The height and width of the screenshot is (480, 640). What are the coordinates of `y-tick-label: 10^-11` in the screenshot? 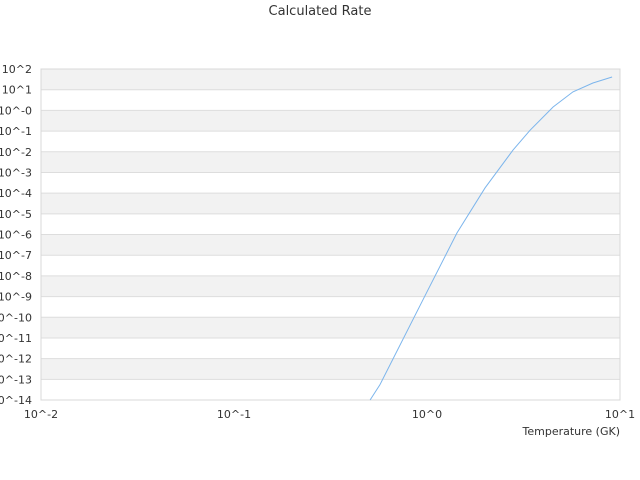 It's located at (16, 338).